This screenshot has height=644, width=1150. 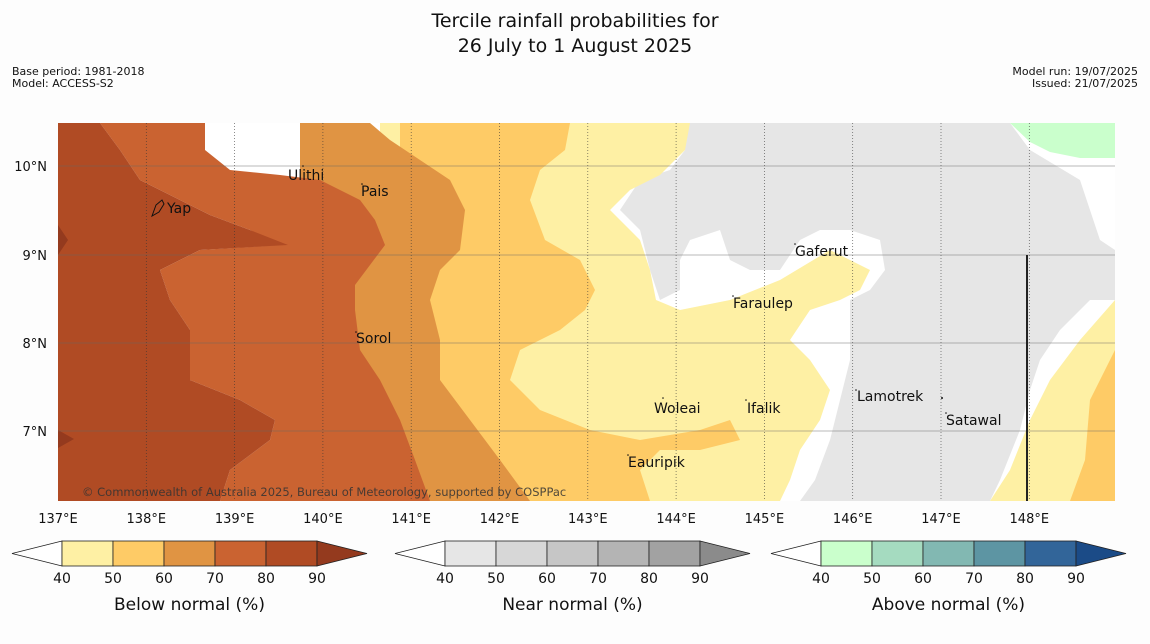 What do you see at coordinates (1092, 425) in the screenshot?
I see `below-normal-50-region-east` at bounding box center [1092, 425].